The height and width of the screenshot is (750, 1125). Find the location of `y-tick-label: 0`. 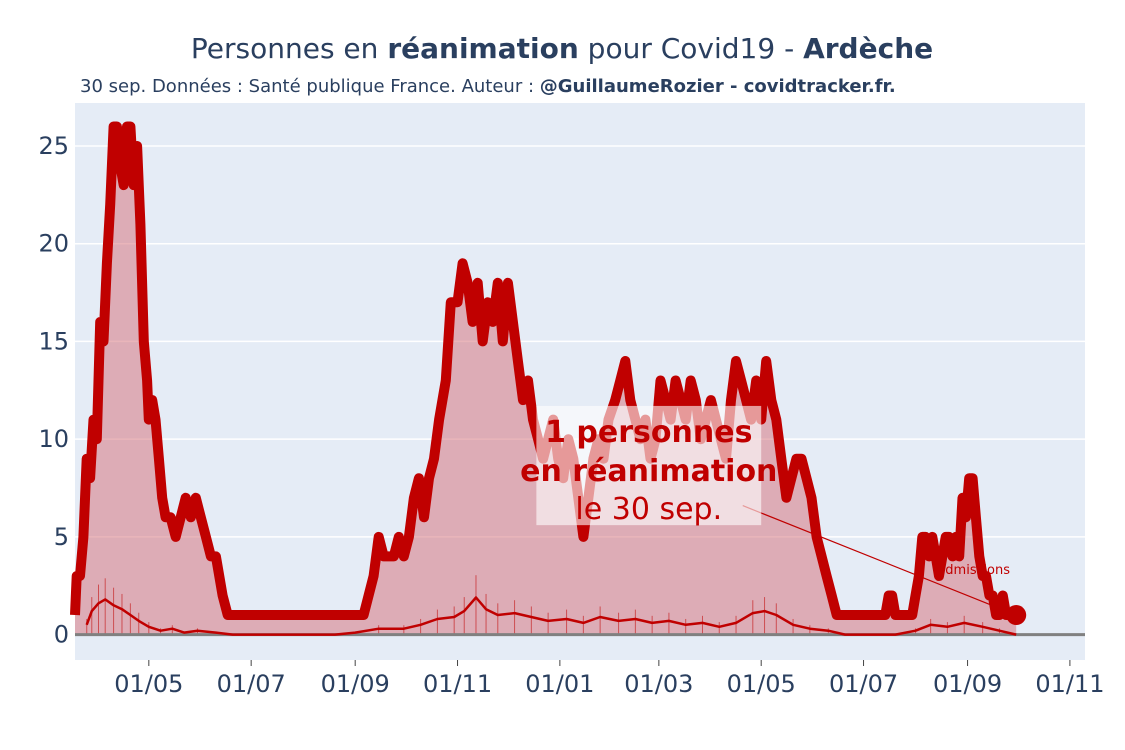

y-tick-label: 0 is located at coordinates (61, 635).